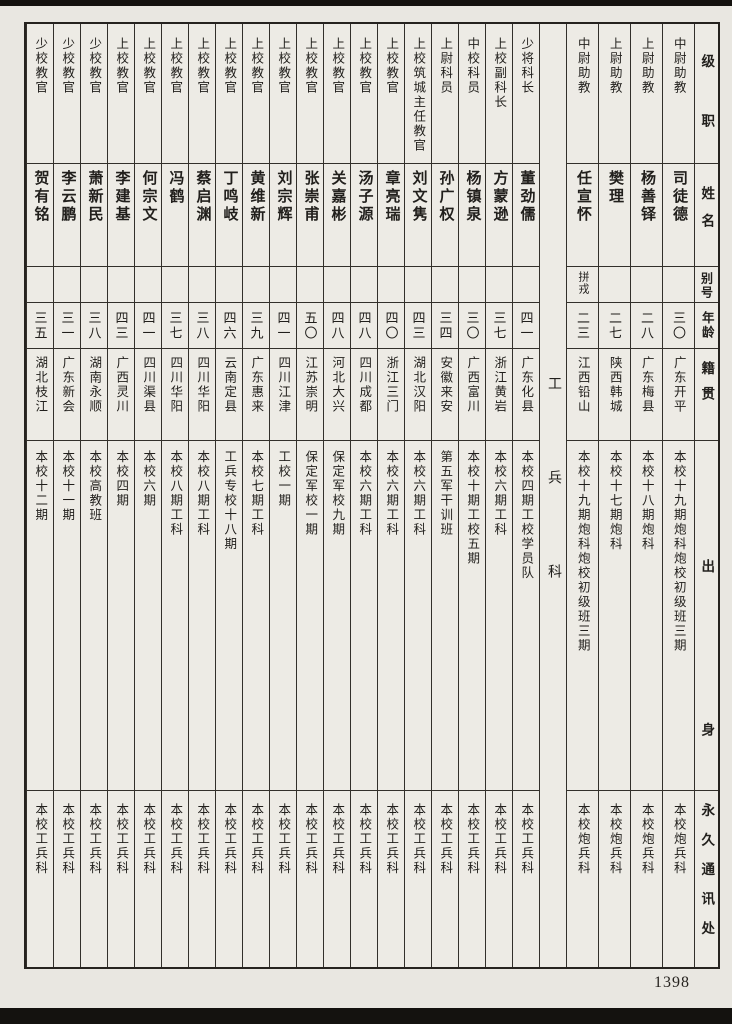 The height and width of the screenshot is (1024, 732). I want to click on rank-cell: 中校科员, so click(472, 94).